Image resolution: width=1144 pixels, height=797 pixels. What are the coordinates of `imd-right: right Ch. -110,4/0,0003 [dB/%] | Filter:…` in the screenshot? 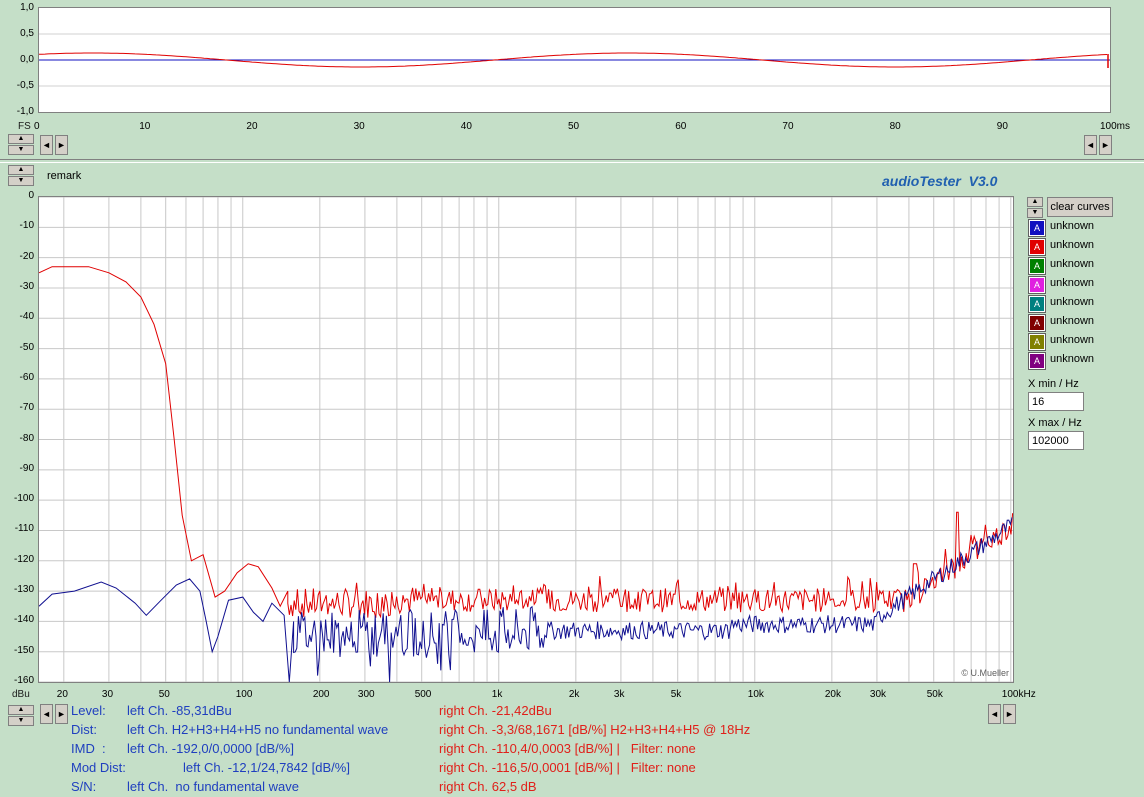 It's located at (567, 748).